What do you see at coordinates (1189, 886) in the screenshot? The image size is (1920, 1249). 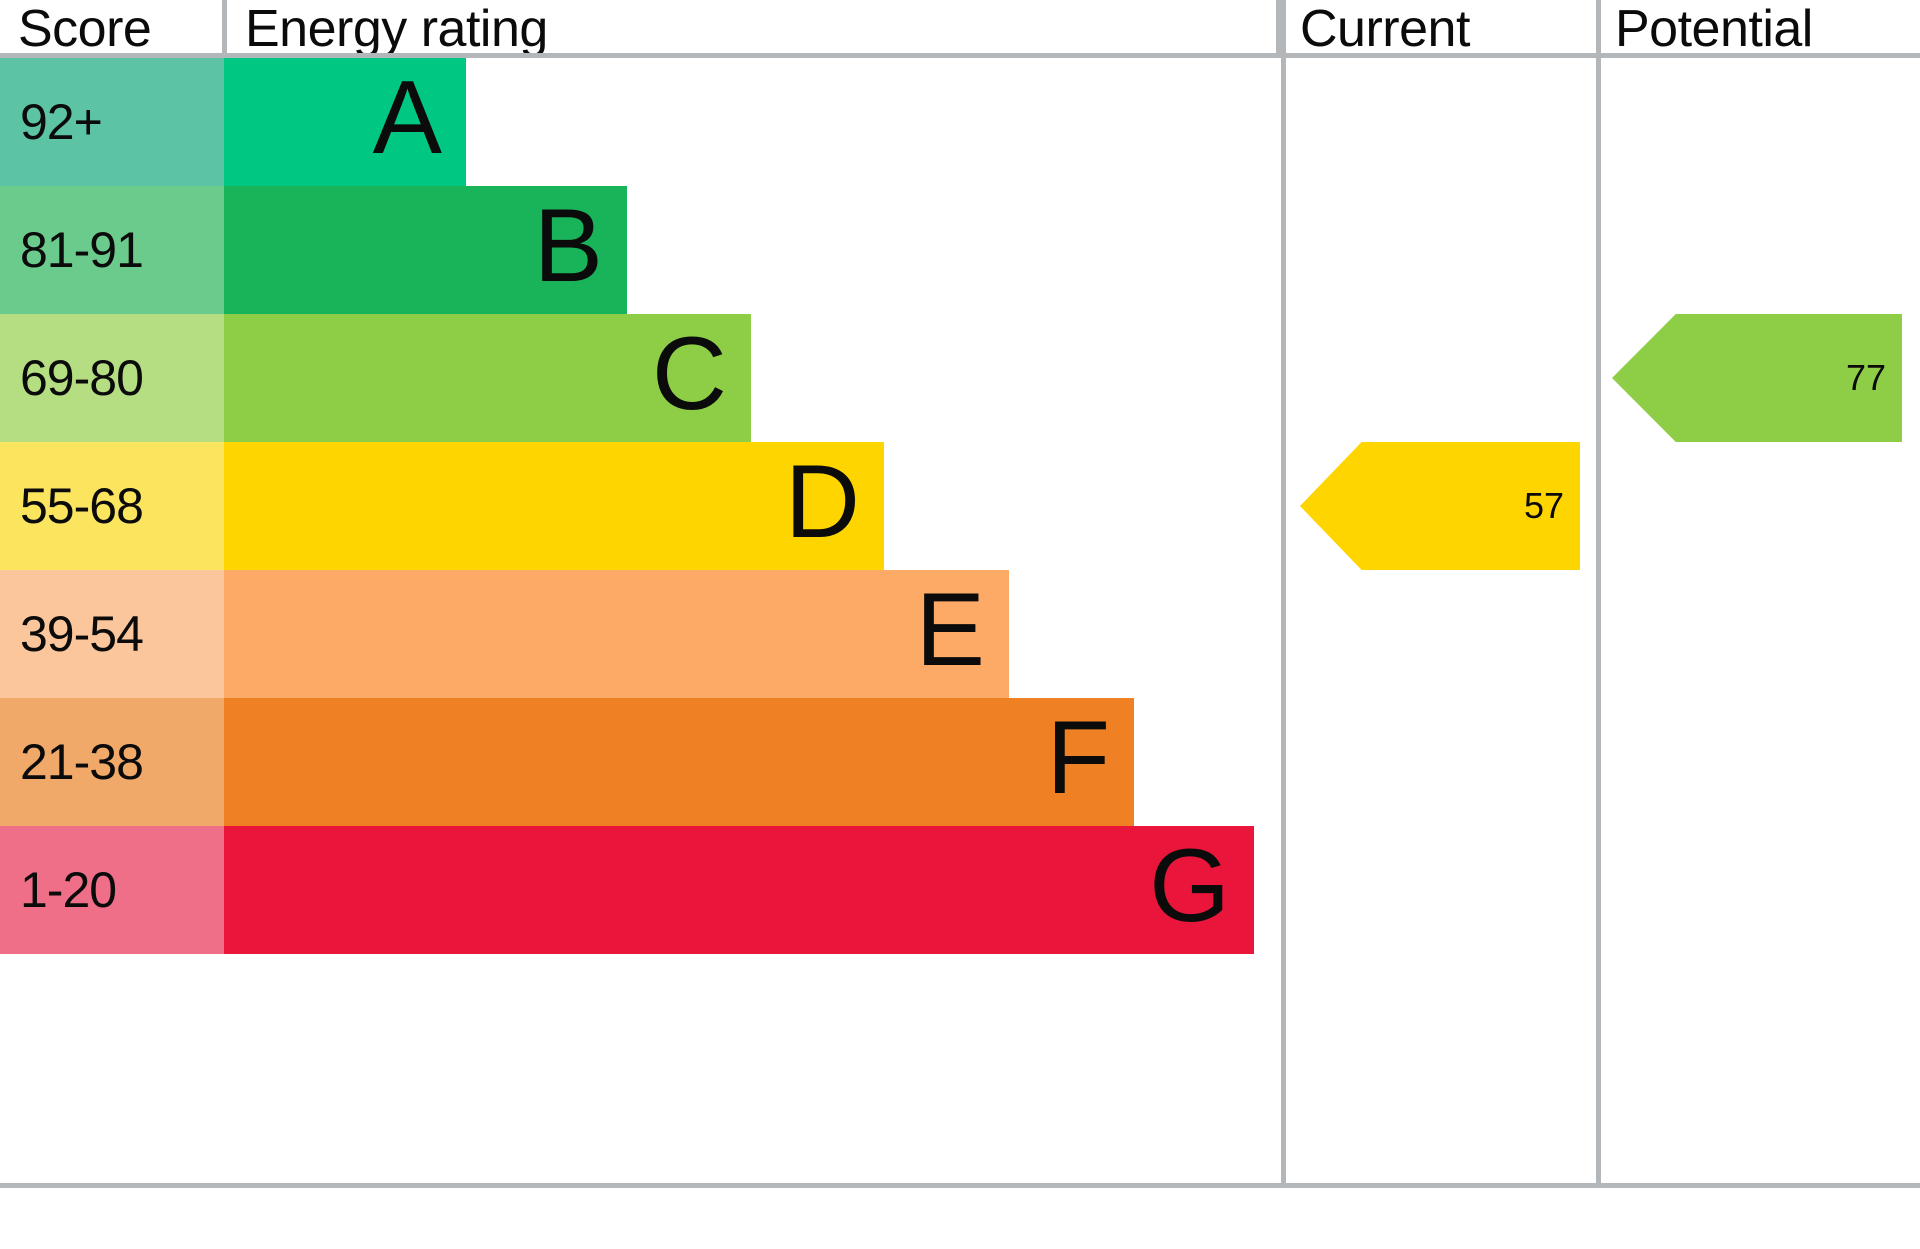 I see `rating-letter-g: G` at bounding box center [1189, 886].